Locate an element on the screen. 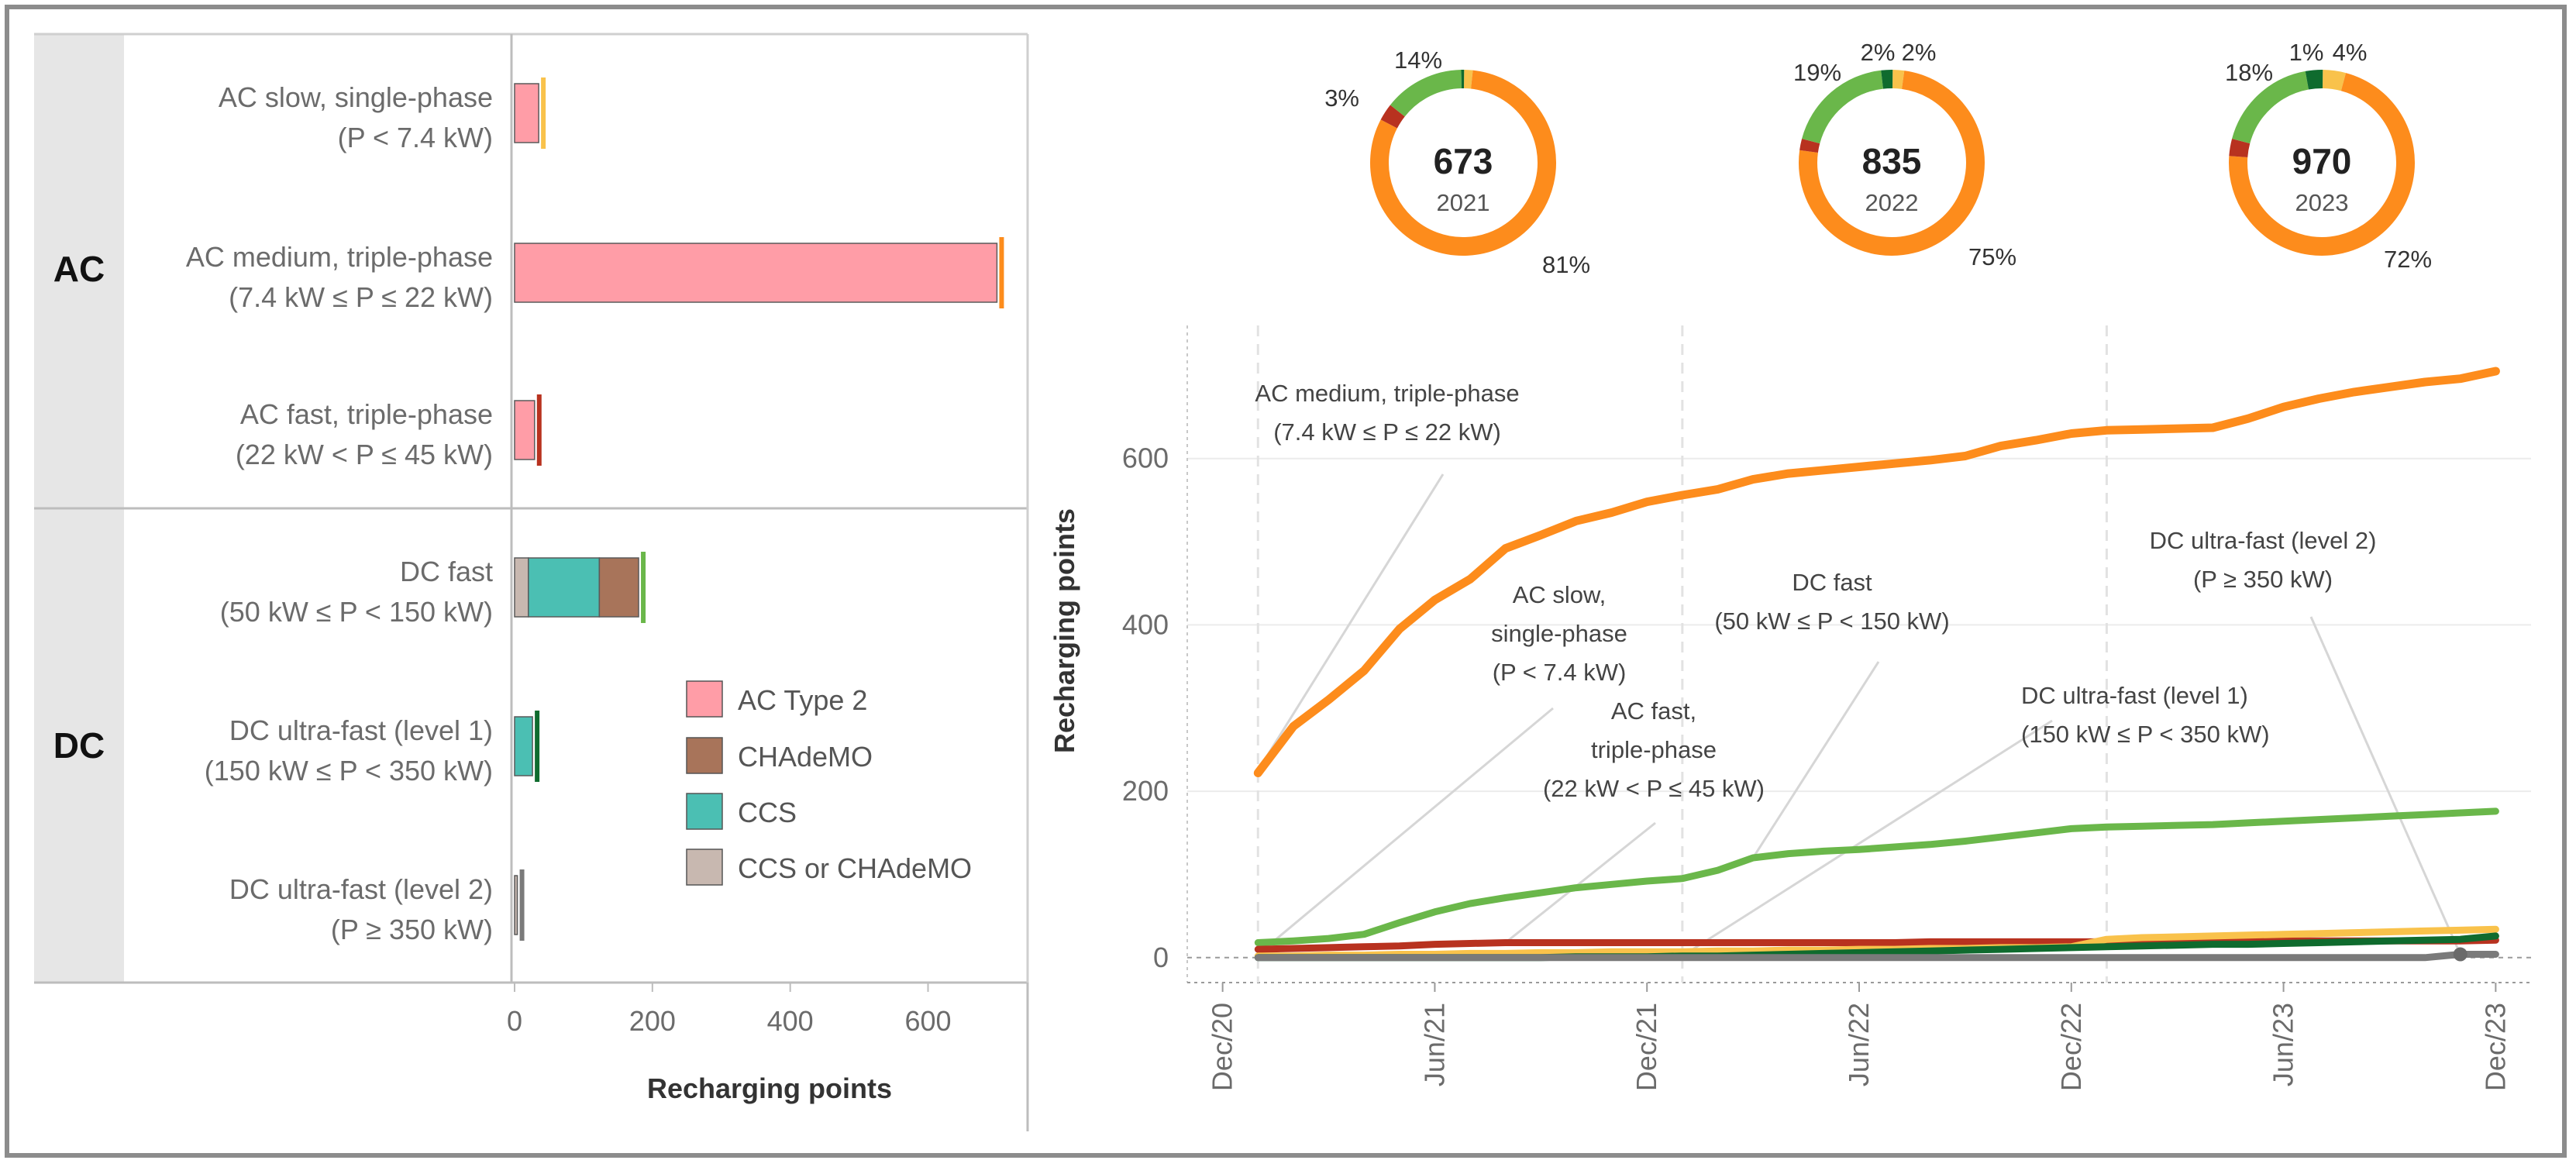  annotation-text: AC fast, is located at coordinates (1653, 711).